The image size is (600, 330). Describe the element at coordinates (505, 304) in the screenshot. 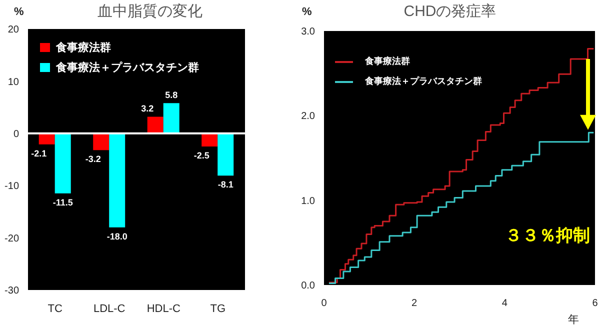

I see `x-tick-label: 4` at that location.